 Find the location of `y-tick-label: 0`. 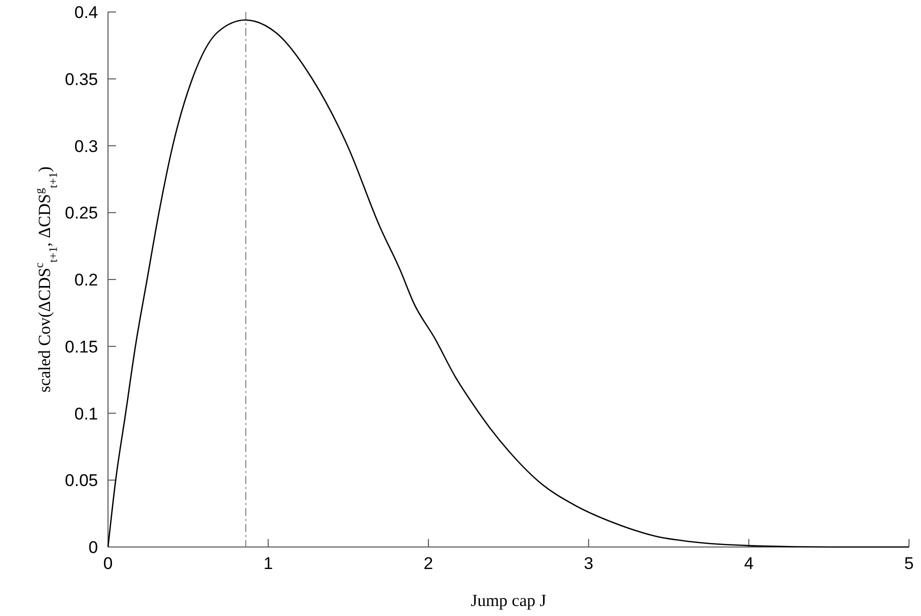

y-tick-label: 0 is located at coordinates (93, 547).